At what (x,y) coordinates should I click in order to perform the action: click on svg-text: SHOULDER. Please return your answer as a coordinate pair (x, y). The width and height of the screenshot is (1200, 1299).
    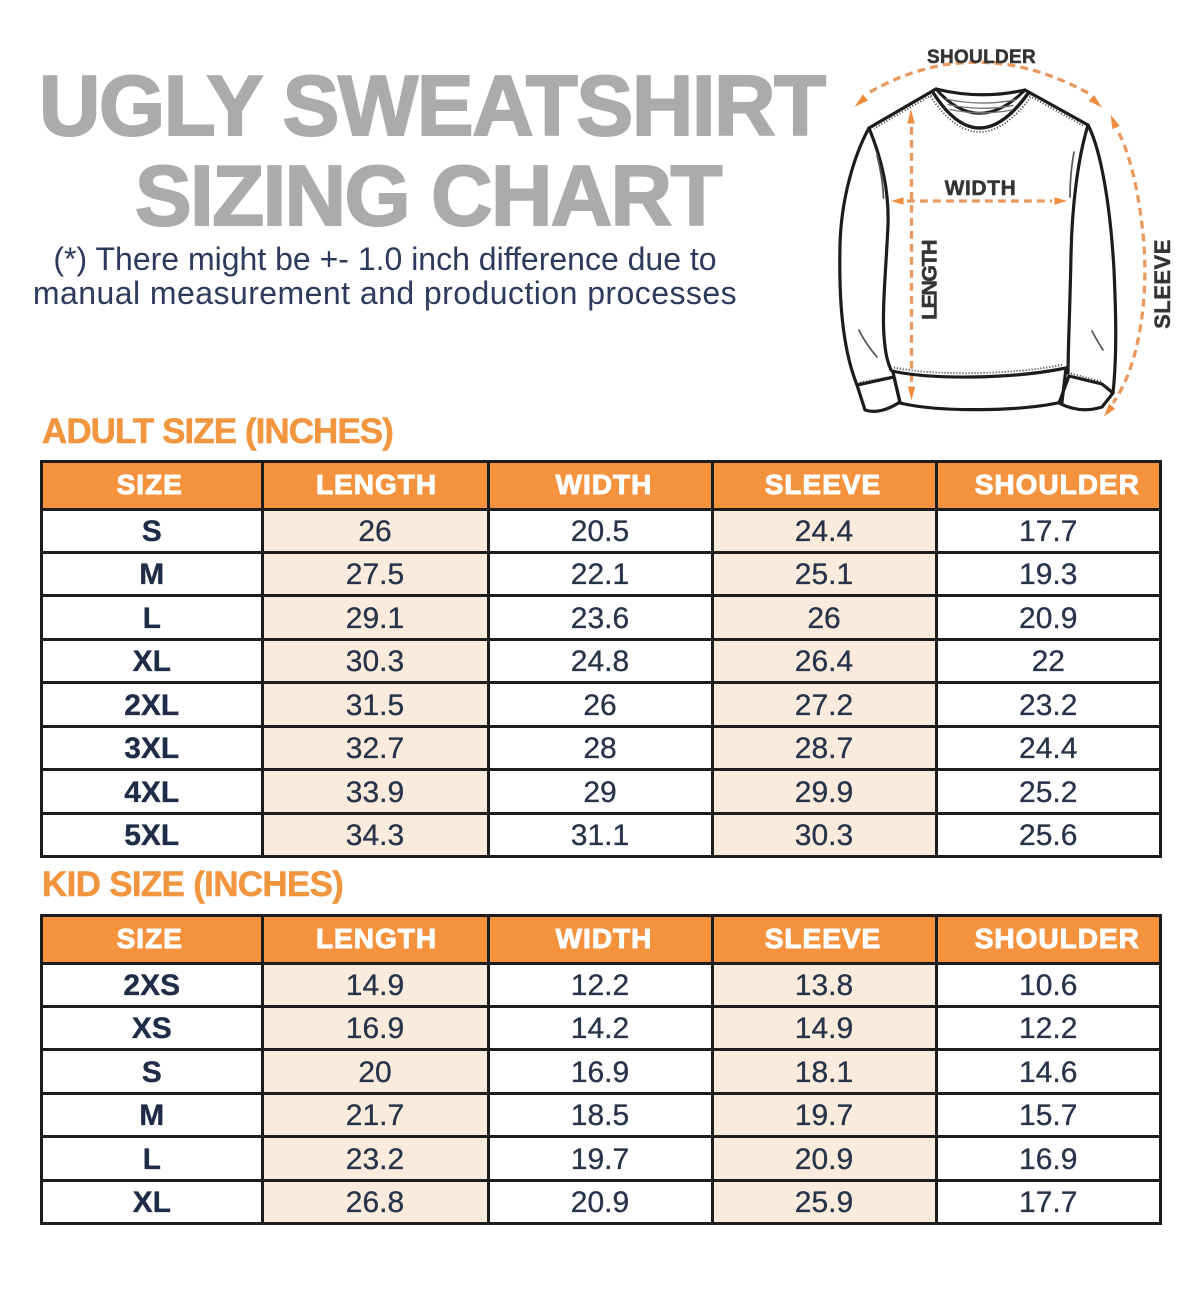
    Looking at the image, I should click on (981, 57).